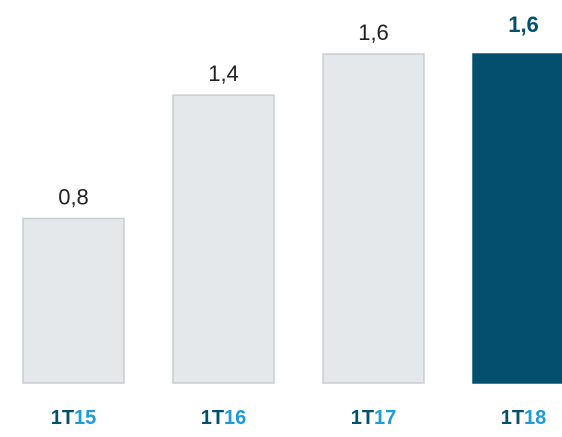  I want to click on x-tick-label: 1T18, so click(524, 418).